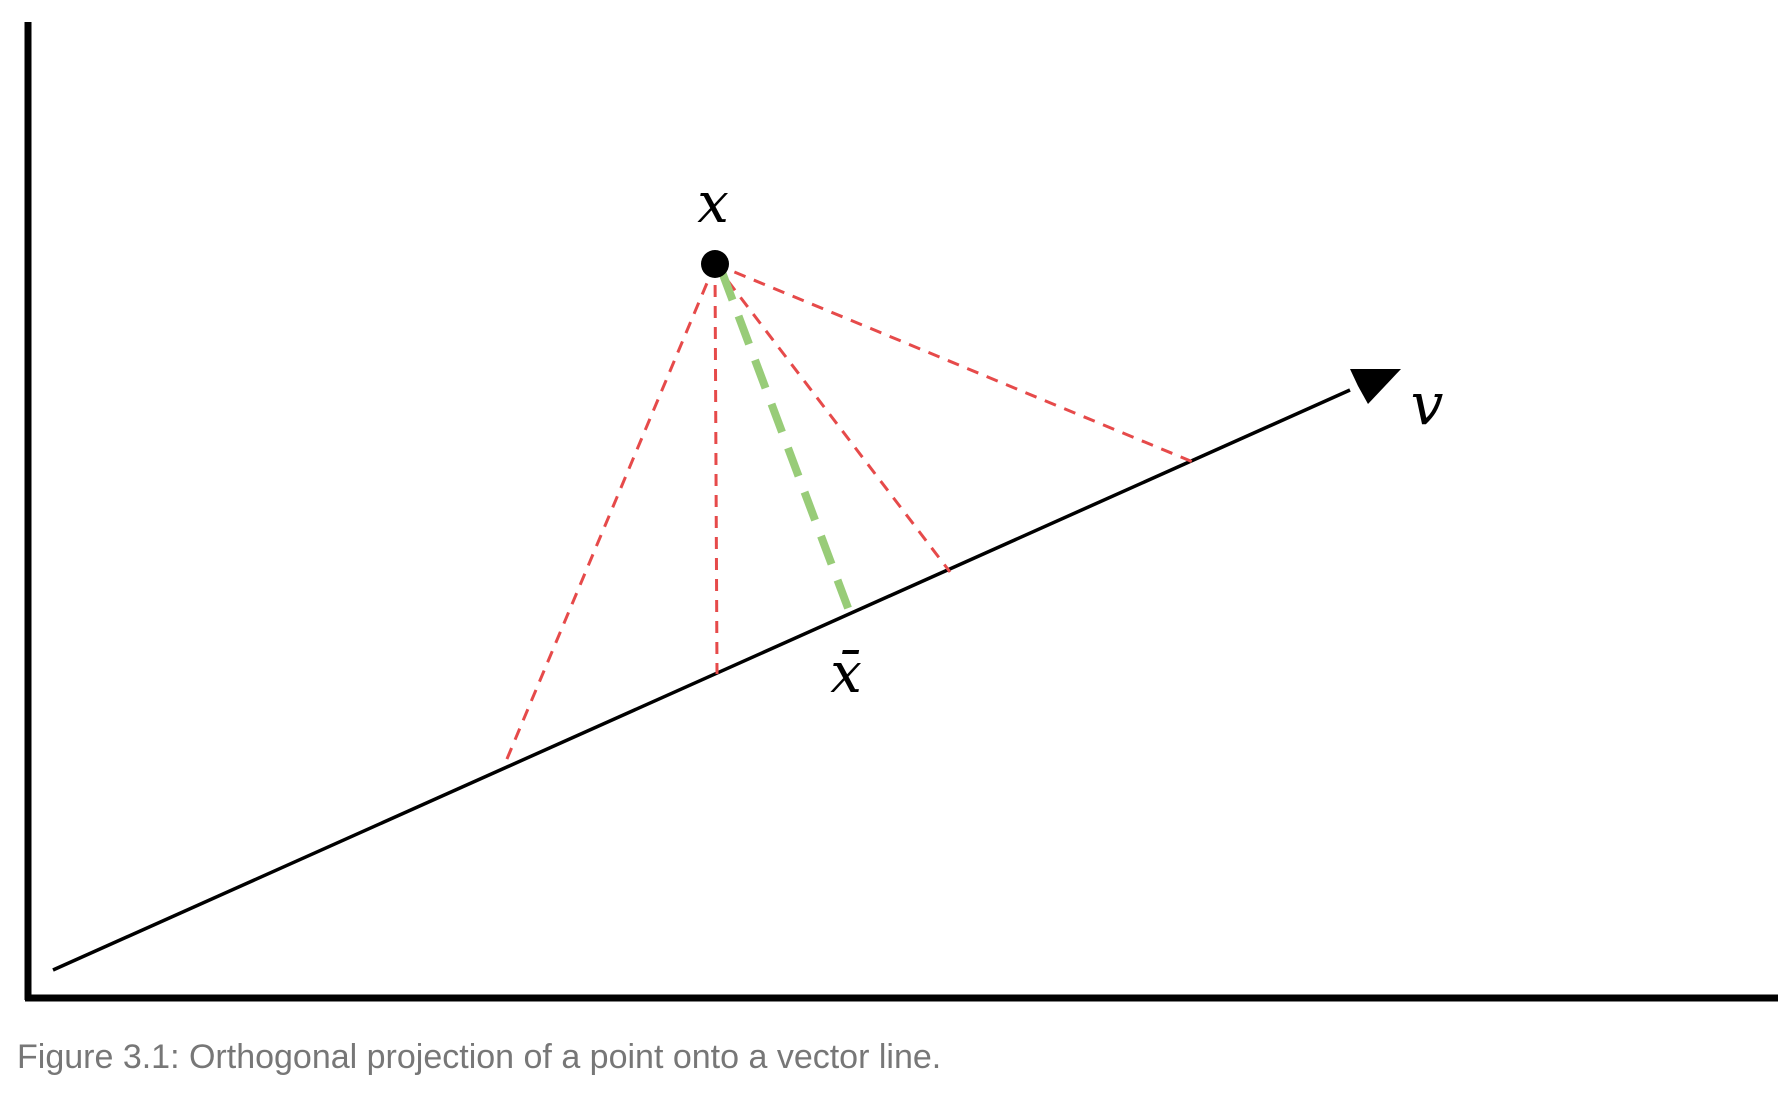 This screenshot has height=1098, width=1790. What do you see at coordinates (715, 264) in the screenshot?
I see `point-x` at bounding box center [715, 264].